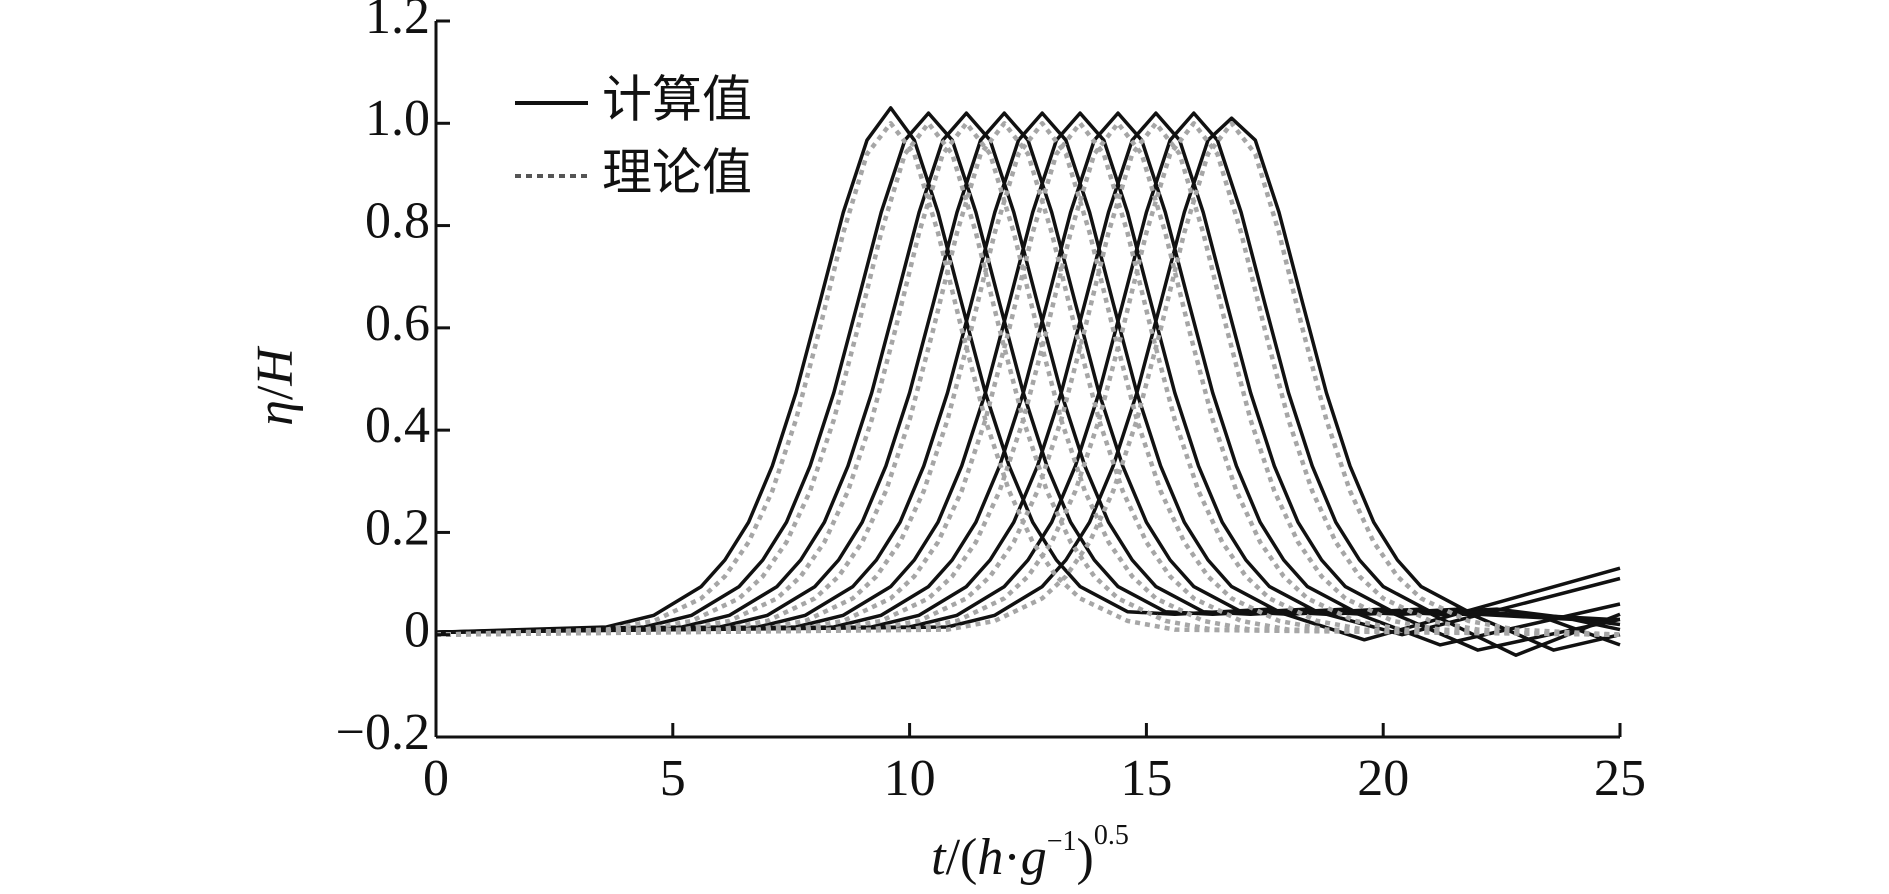 The image size is (1889, 894). What do you see at coordinates (939, 857) in the screenshot?
I see `x-label-part: t` at bounding box center [939, 857].